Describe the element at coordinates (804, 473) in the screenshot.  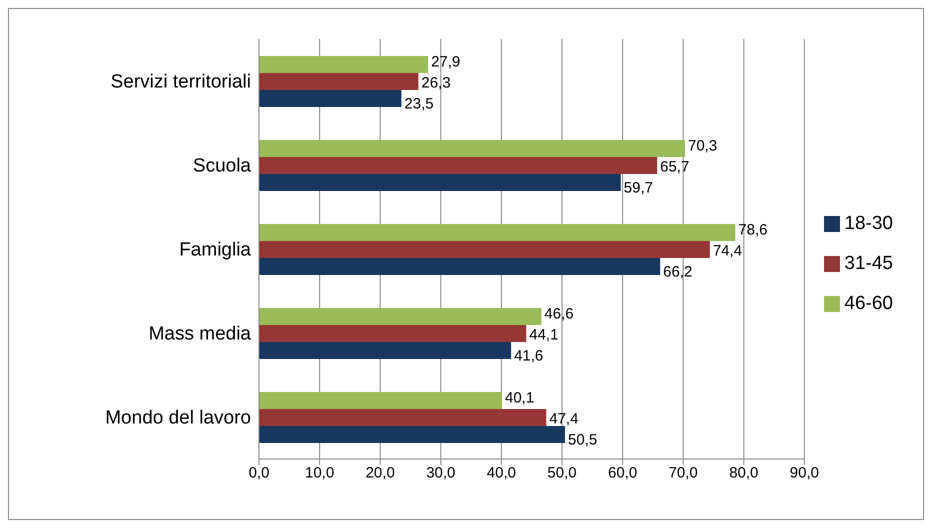
I see `x-tick-label: 90,0` at that location.